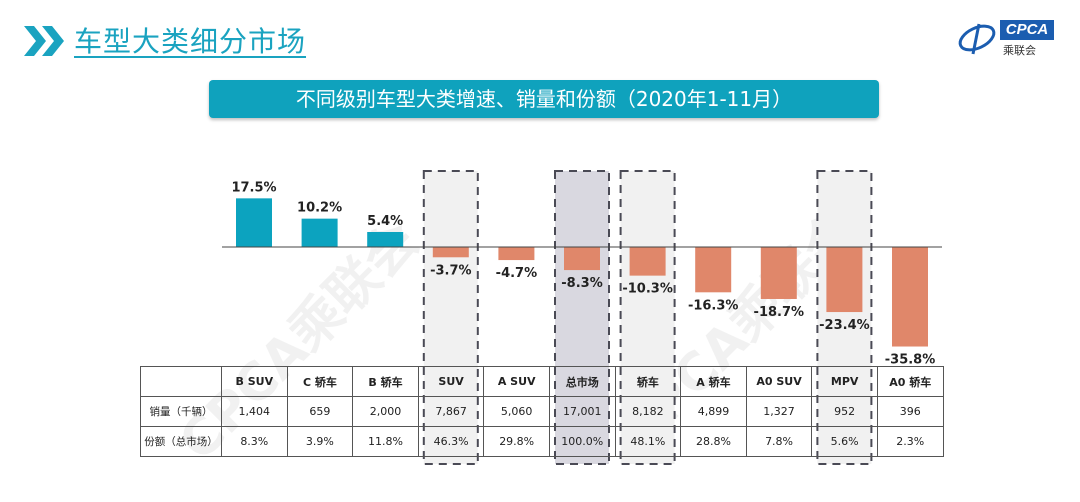 Image resolution: width=1080 pixels, height=502 pixels. Describe the element at coordinates (385, 441) in the screenshot. I see `table-cell: 11.8%` at that location.